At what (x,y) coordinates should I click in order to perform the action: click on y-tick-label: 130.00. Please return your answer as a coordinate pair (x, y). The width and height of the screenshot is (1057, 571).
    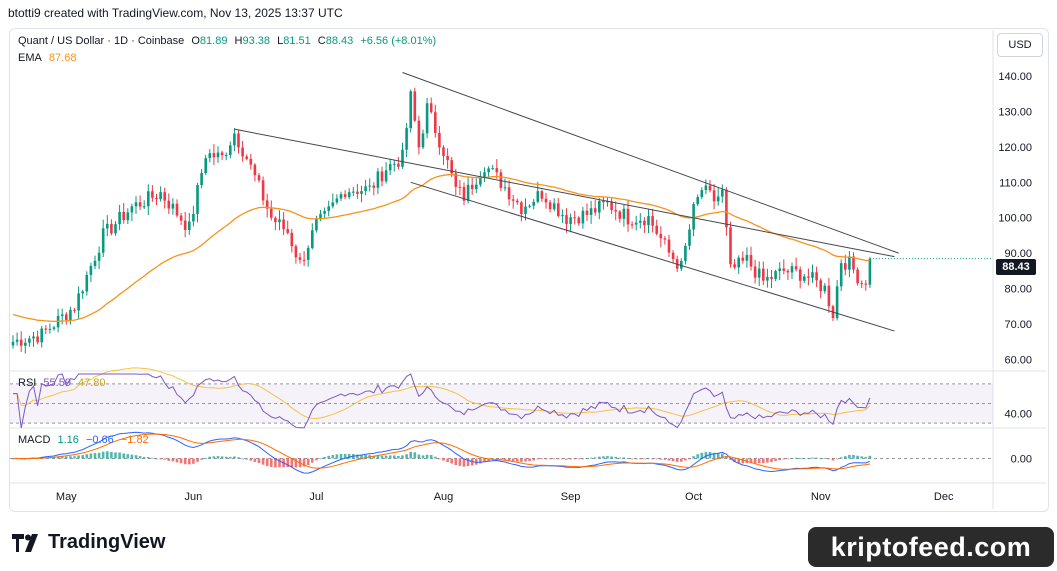
    Looking at the image, I should click on (1015, 112).